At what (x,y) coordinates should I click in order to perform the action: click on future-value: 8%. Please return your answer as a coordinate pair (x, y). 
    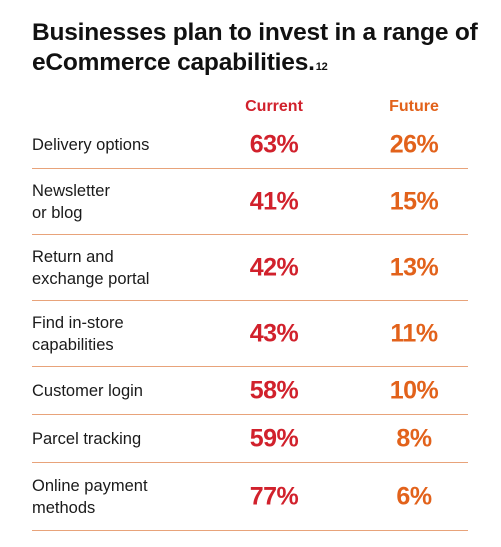
    Looking at the image, I should click on (414, 438).